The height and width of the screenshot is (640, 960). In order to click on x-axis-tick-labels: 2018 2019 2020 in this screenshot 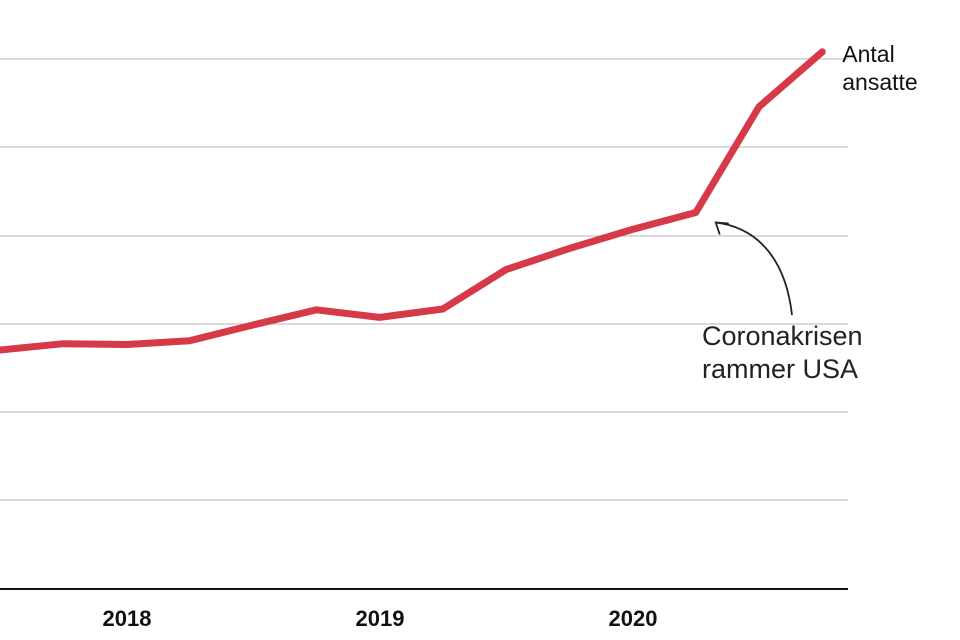, I will do `click(380, 618)`.